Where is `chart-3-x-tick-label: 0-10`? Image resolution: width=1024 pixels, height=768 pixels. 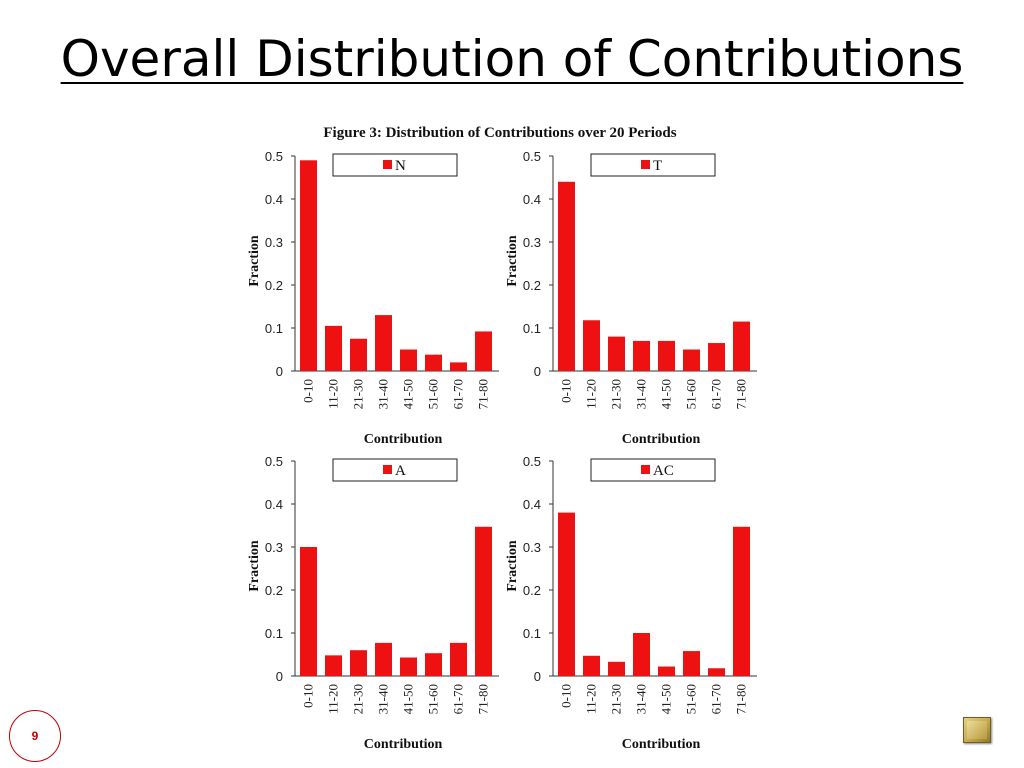
chart-3-x-tick-label: 0-10 is located at coordinates (308, 696).